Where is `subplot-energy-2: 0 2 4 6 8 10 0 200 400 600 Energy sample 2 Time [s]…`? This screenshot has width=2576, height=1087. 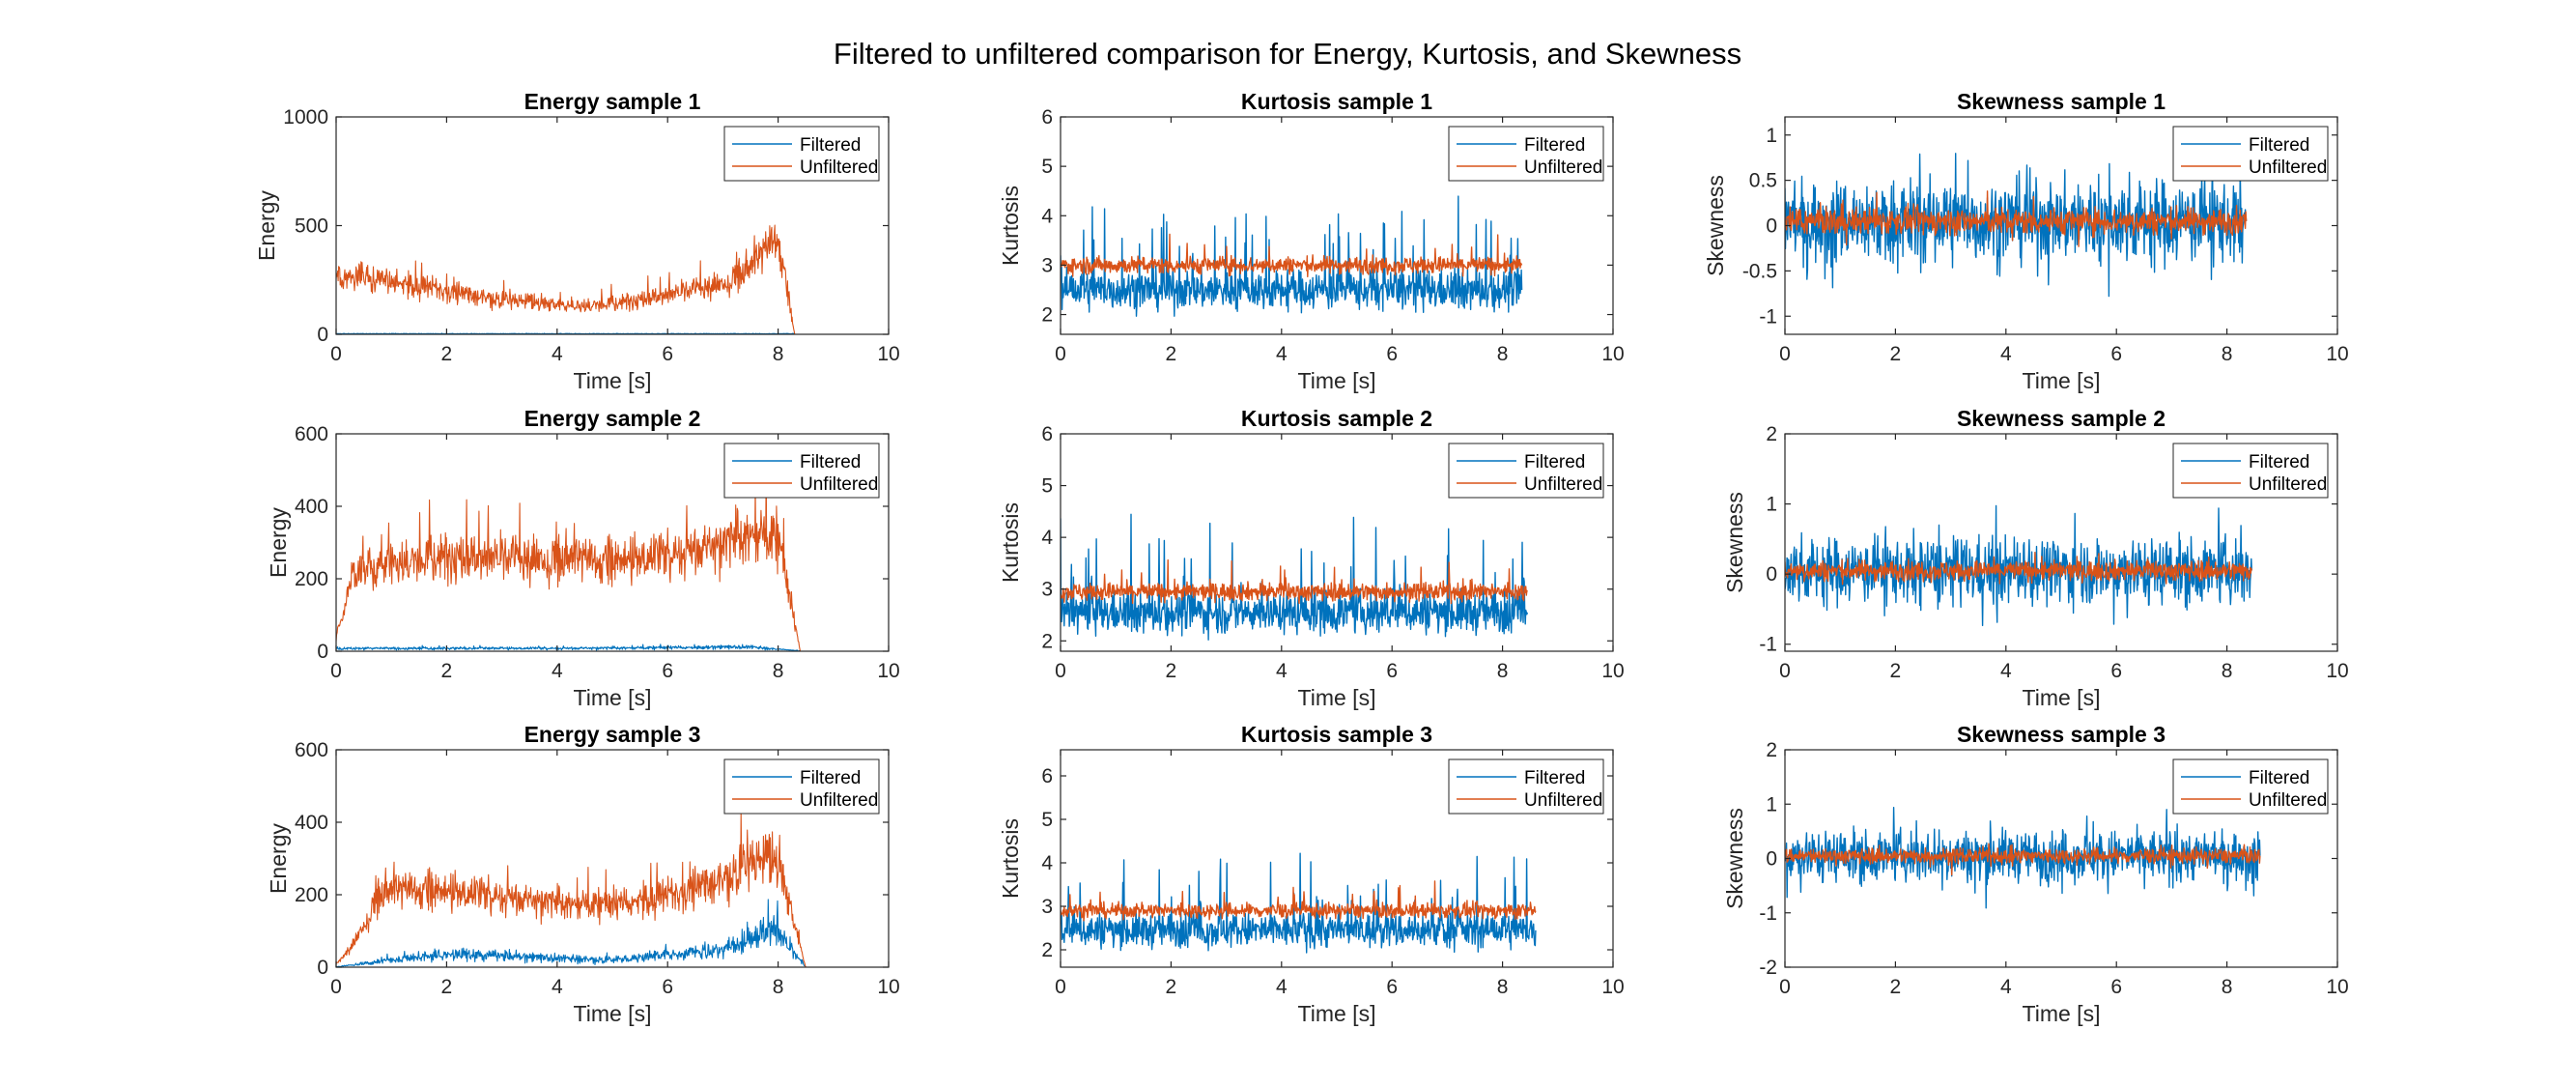 subplot-energy-2: 0 2 4 6 8 10 0 200 400 600 Energy sample 2 Time [s]… is located at coordinates (583, 558).